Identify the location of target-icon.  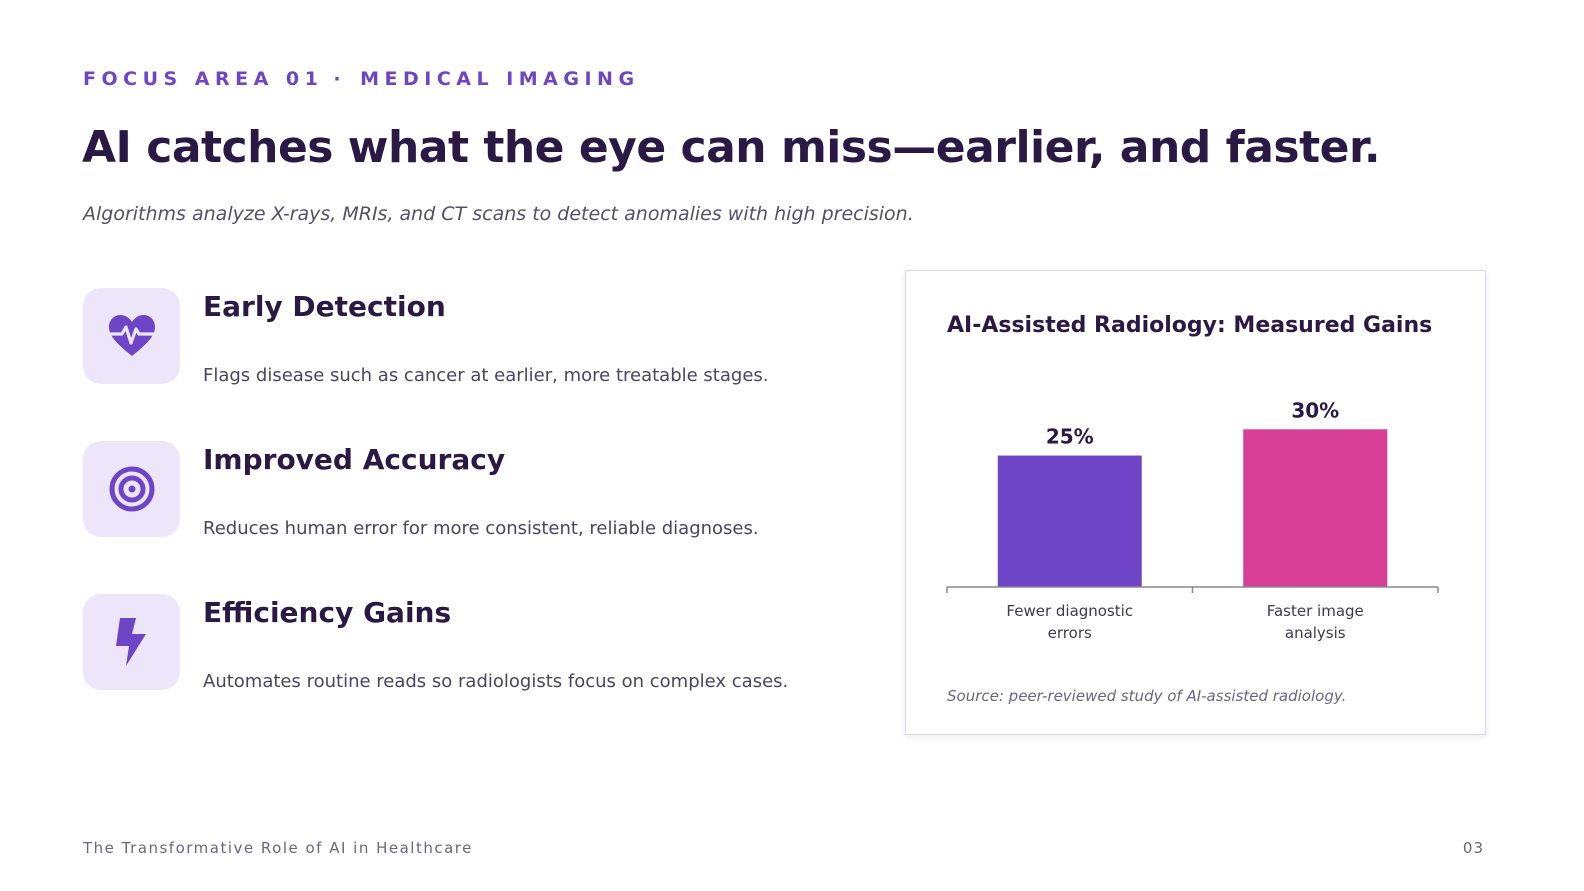
(131, 489).